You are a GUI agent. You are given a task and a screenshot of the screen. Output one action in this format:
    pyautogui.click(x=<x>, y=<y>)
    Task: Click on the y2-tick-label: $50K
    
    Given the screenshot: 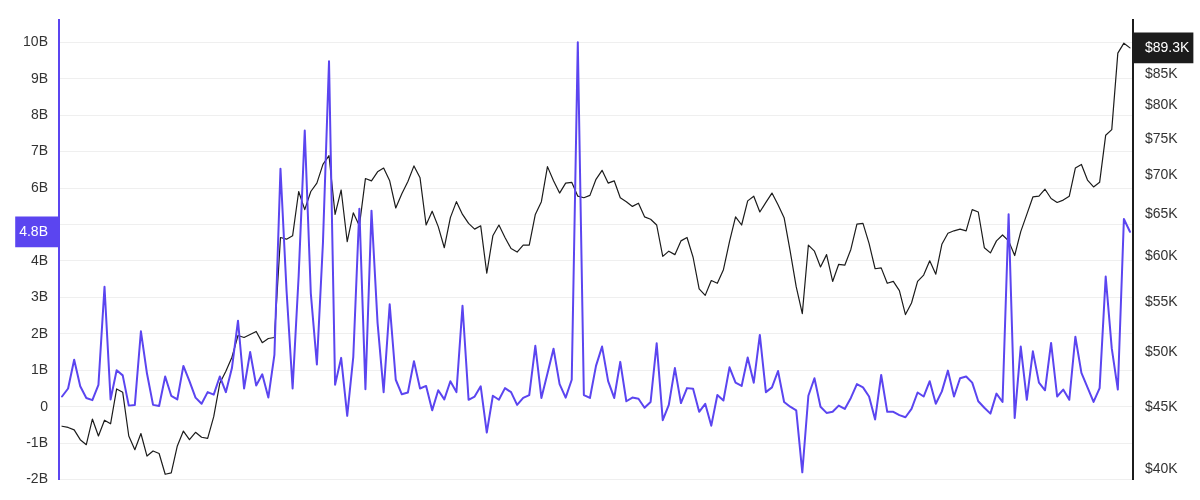 What is the action you would take?
    pyautogui.click(x=1162, y=350)
    